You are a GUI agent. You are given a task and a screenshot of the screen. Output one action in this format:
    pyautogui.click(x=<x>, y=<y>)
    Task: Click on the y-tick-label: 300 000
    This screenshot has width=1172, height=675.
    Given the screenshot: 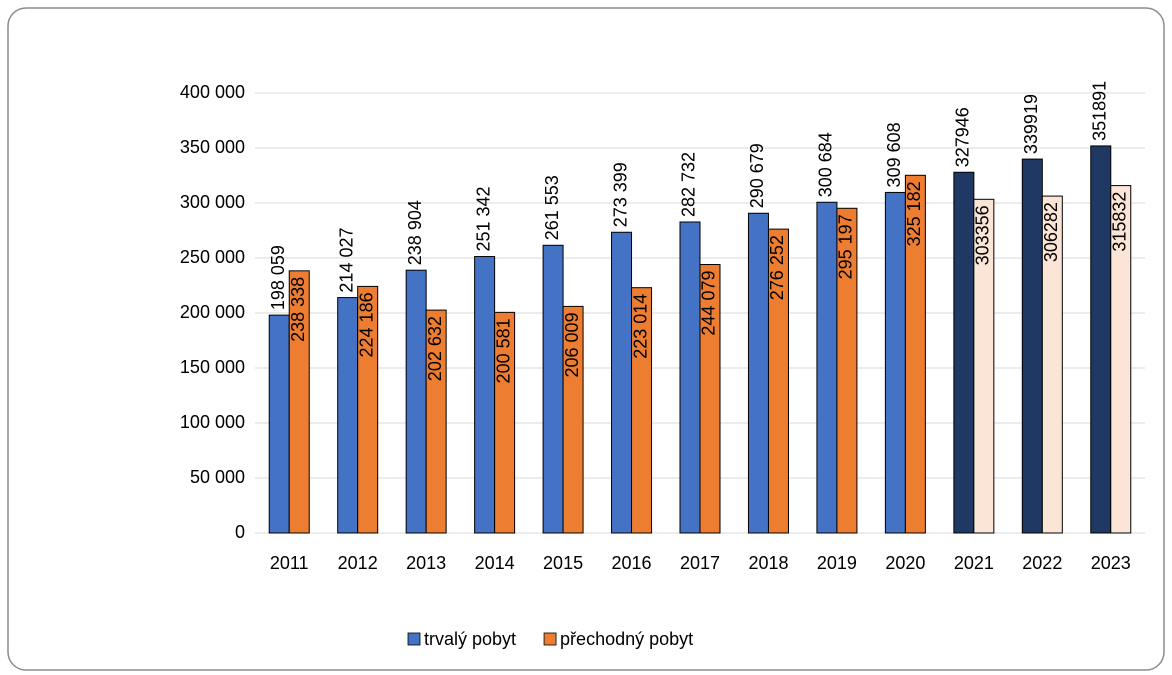 What is the action you would take?
    pyautogui.click(x=212, y=202)
    